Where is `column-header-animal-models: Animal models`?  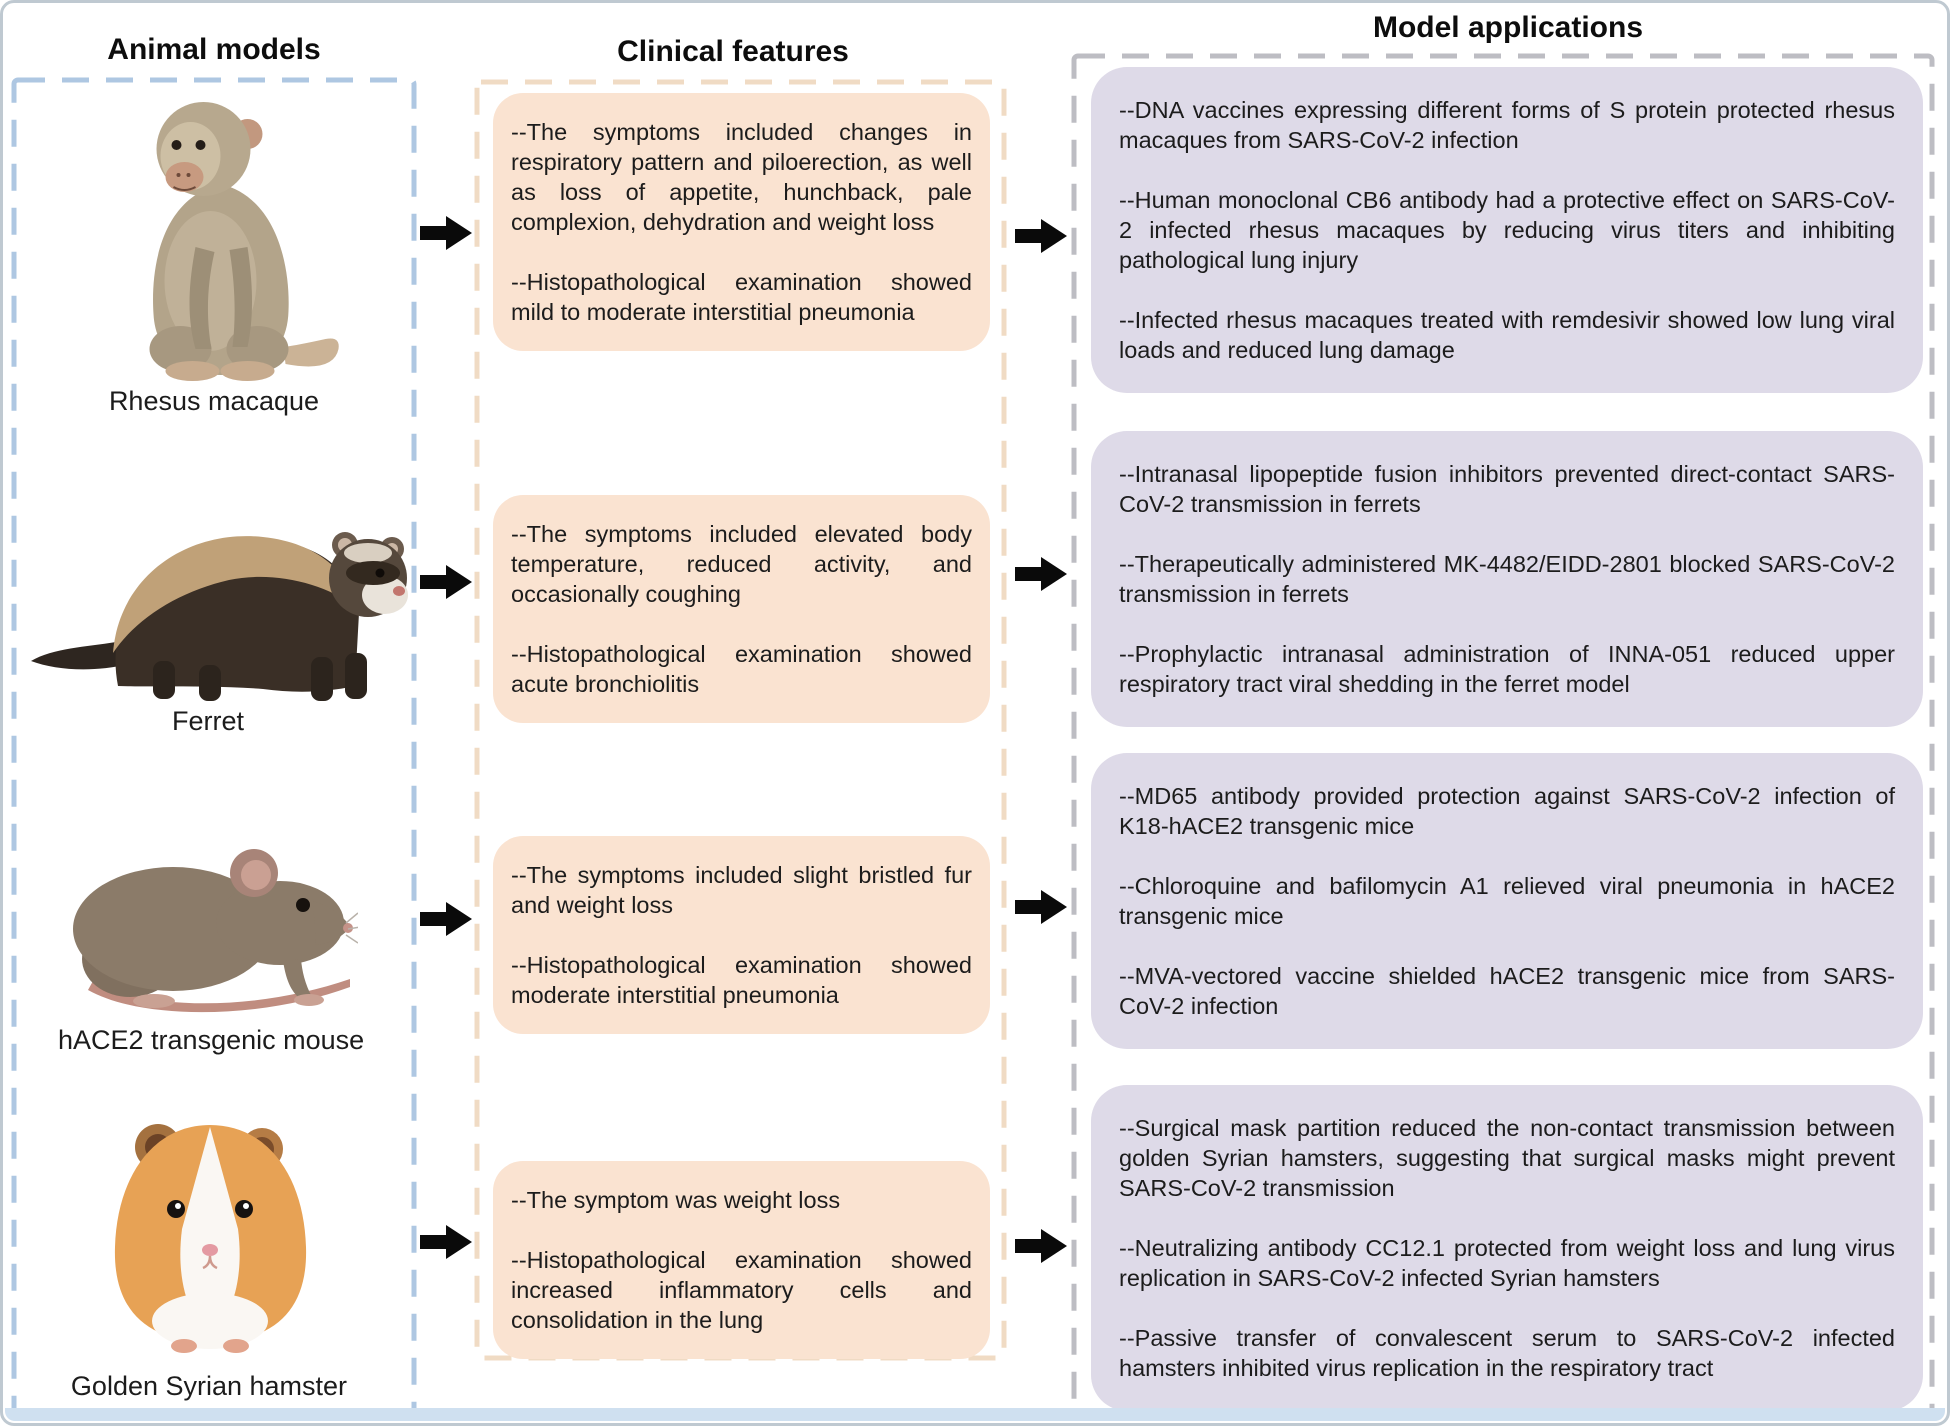 column-header-animal-models: Animal models is located at coordinates (214, 49).